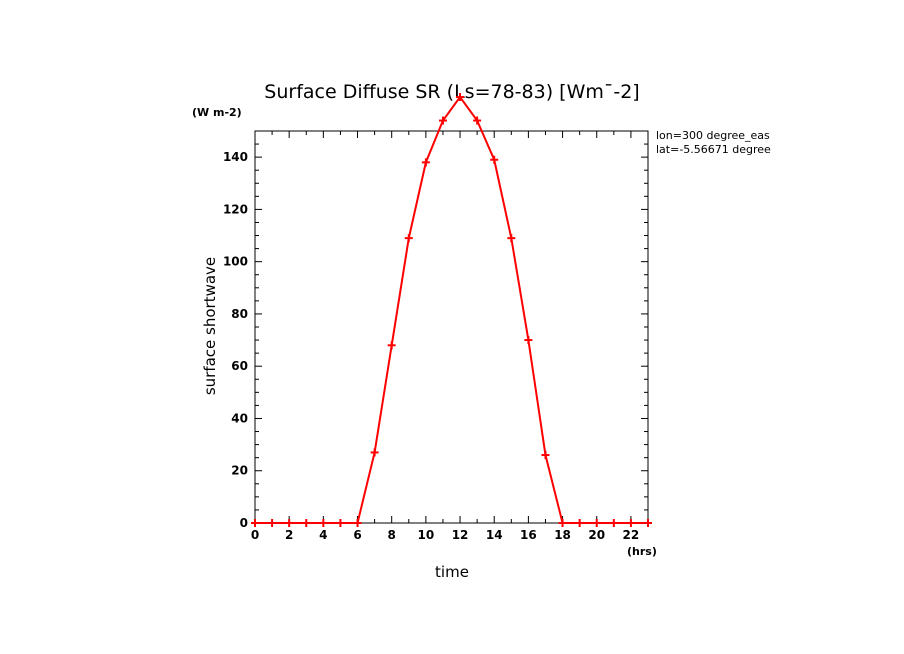 The image size is (904, 654). What do you see at coordinates (235, 209) in the screenshot?
I see `y-tick-label: 120` at bounding box center [235, 209].